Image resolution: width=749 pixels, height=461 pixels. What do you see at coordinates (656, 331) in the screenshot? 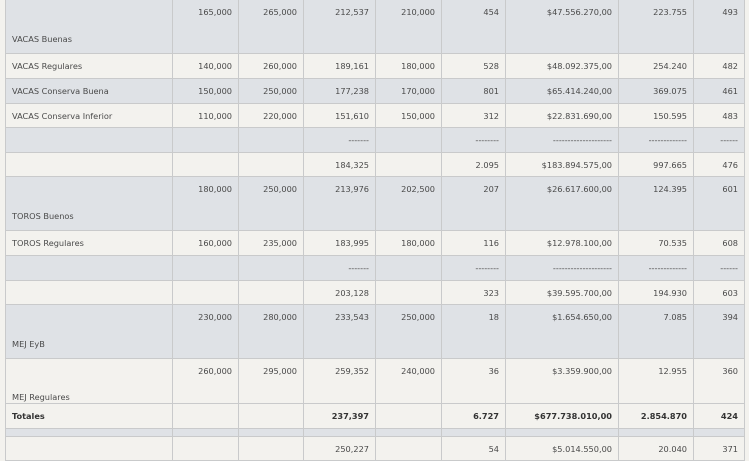
I see `cell: 7.085` at bounding box center [656, 331].